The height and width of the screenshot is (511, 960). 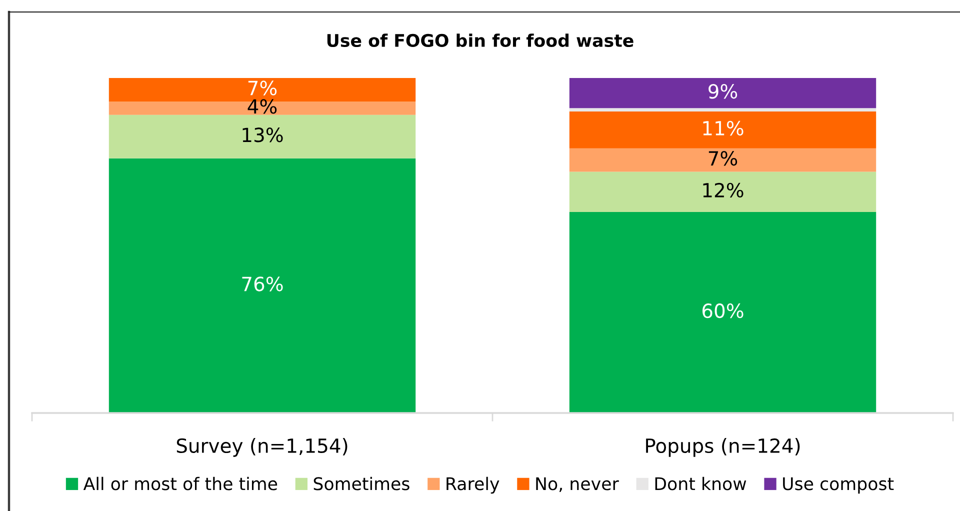 I want to click on data-label: 76%, so click(x=262, y=284).